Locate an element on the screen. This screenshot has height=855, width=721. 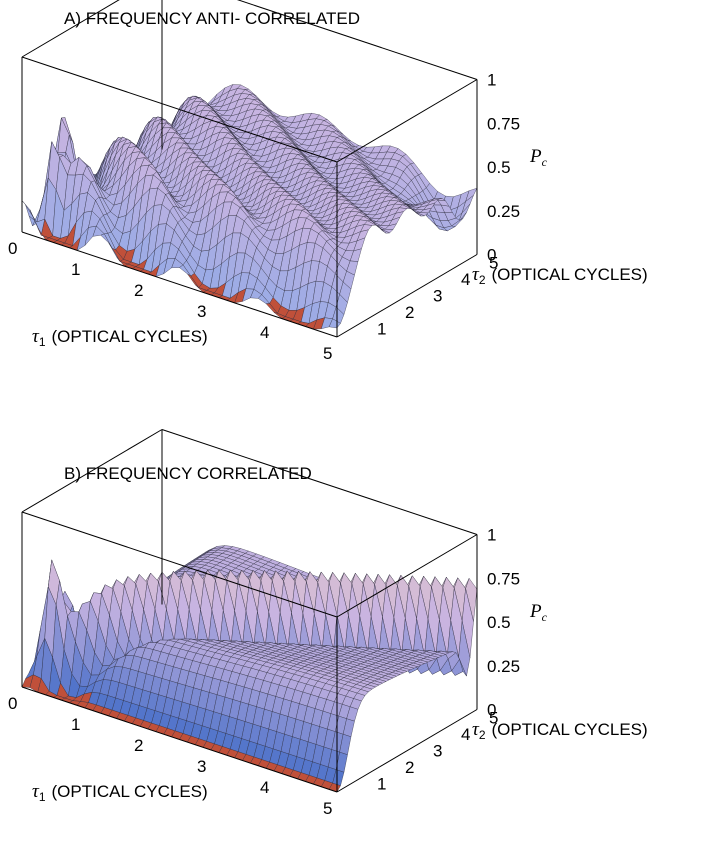
surface-cell is located at coordinates (334, 323).